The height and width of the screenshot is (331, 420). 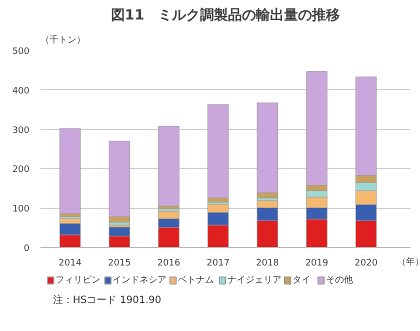 What do you see at coordinates (366, 263) in the screenshot?
I see `x-tick-label: 2020` at bounding box center [366, 263].